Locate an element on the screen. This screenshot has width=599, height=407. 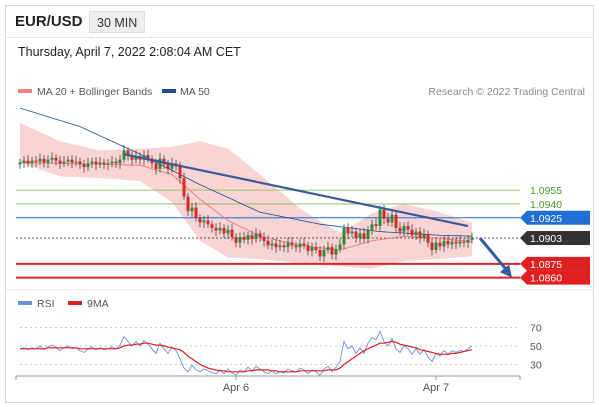
chart-header: EUR/USD 30 MIN is located at coordinates (299, 21).